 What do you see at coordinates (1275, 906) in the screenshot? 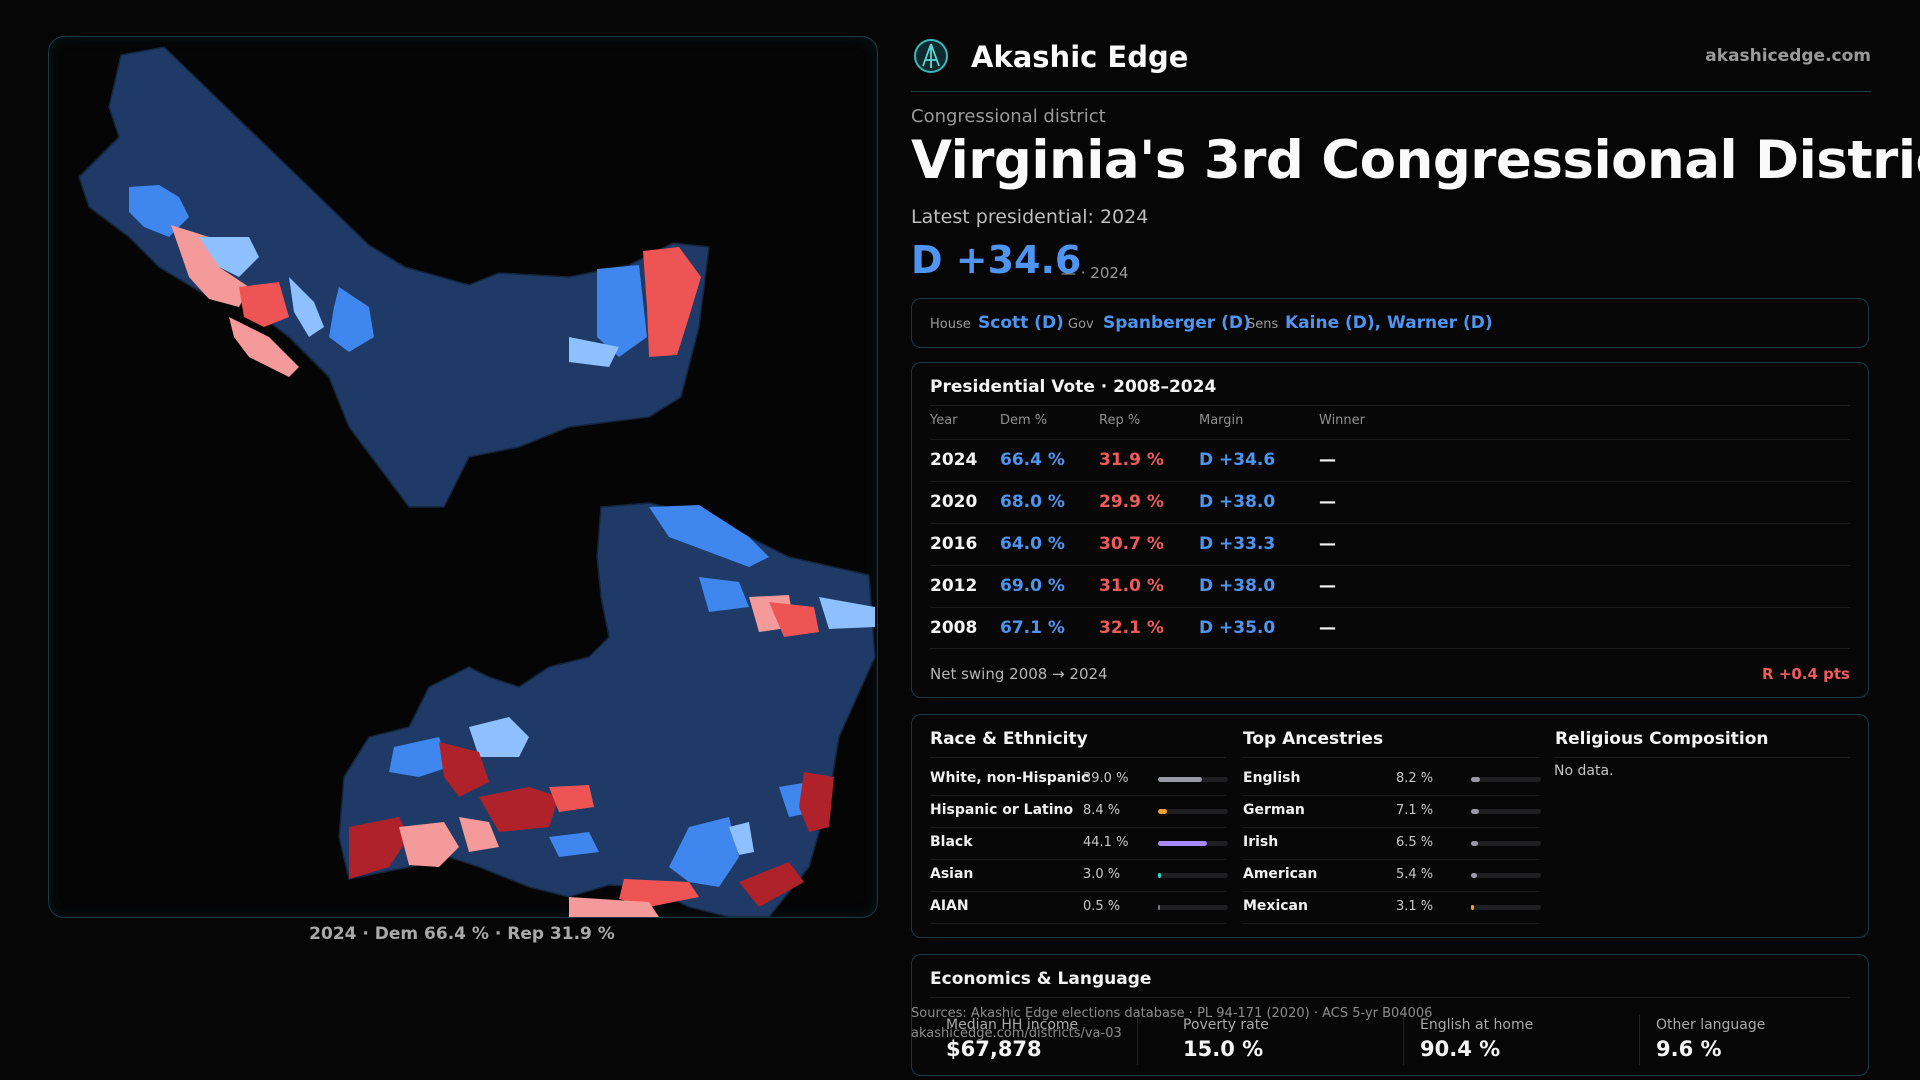
I see `item-name: Mexican` at bounding box center [1275, 906].